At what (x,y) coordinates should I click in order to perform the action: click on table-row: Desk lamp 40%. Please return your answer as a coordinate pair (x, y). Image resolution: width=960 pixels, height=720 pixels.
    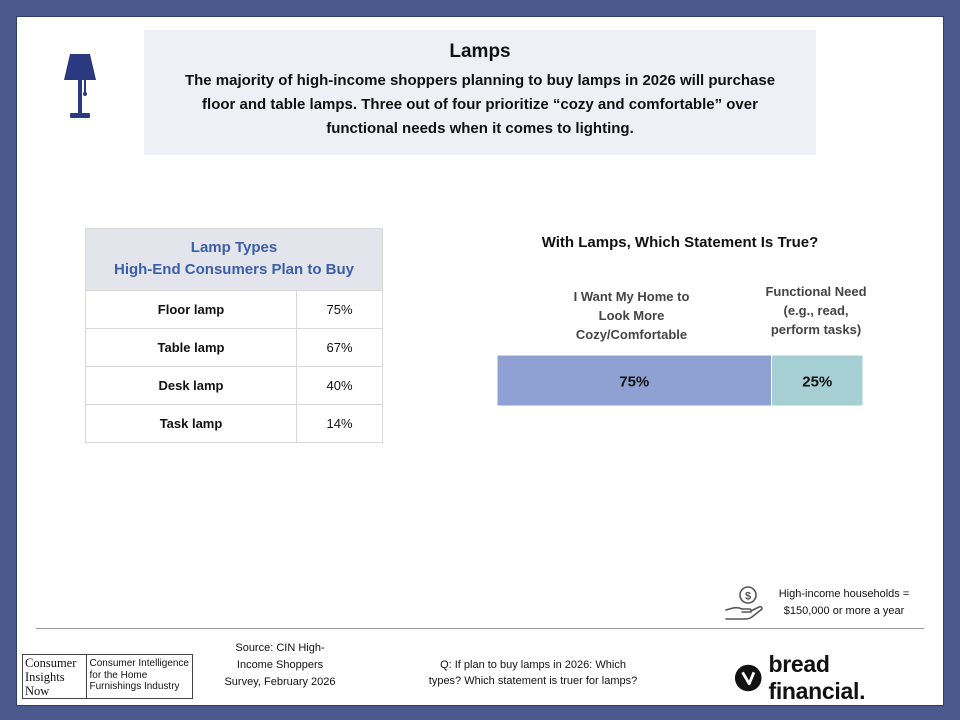
    Looking at the image, I should click on (234, 385).